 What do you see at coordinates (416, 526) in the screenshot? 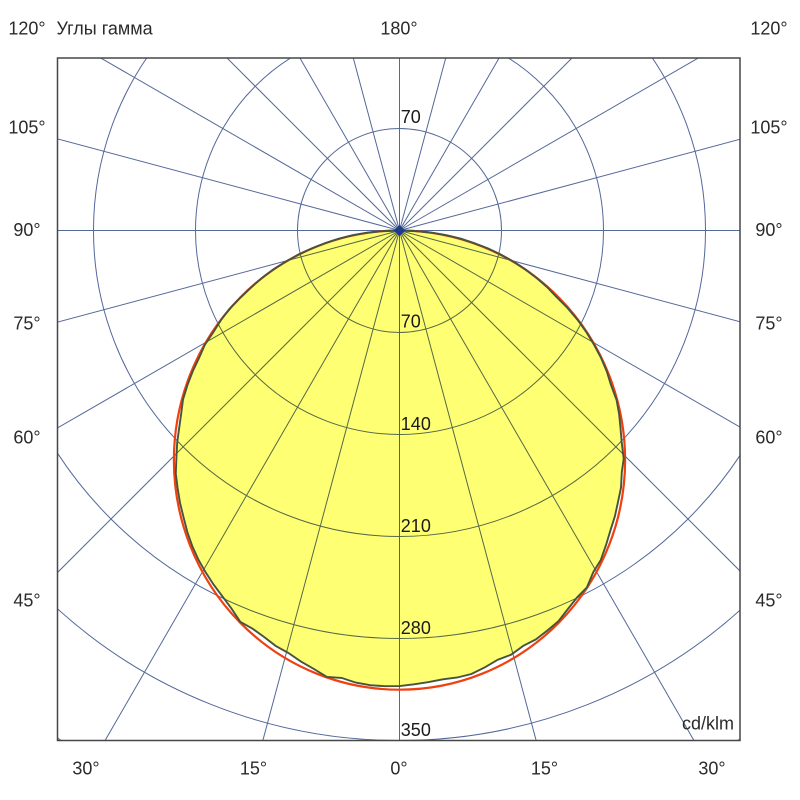
I see `svg-text: 210` at bounding box center [416, 526].